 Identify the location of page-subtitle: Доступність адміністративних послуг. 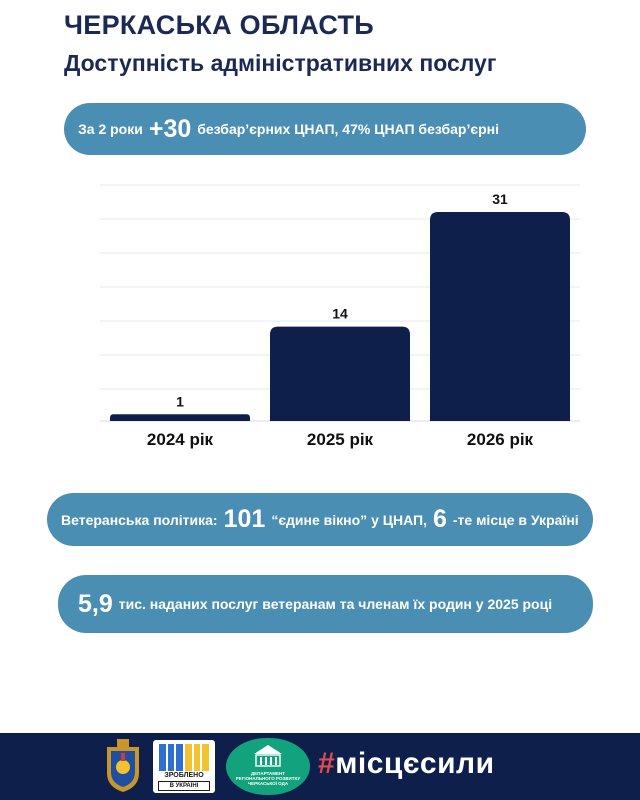
(280, 63).